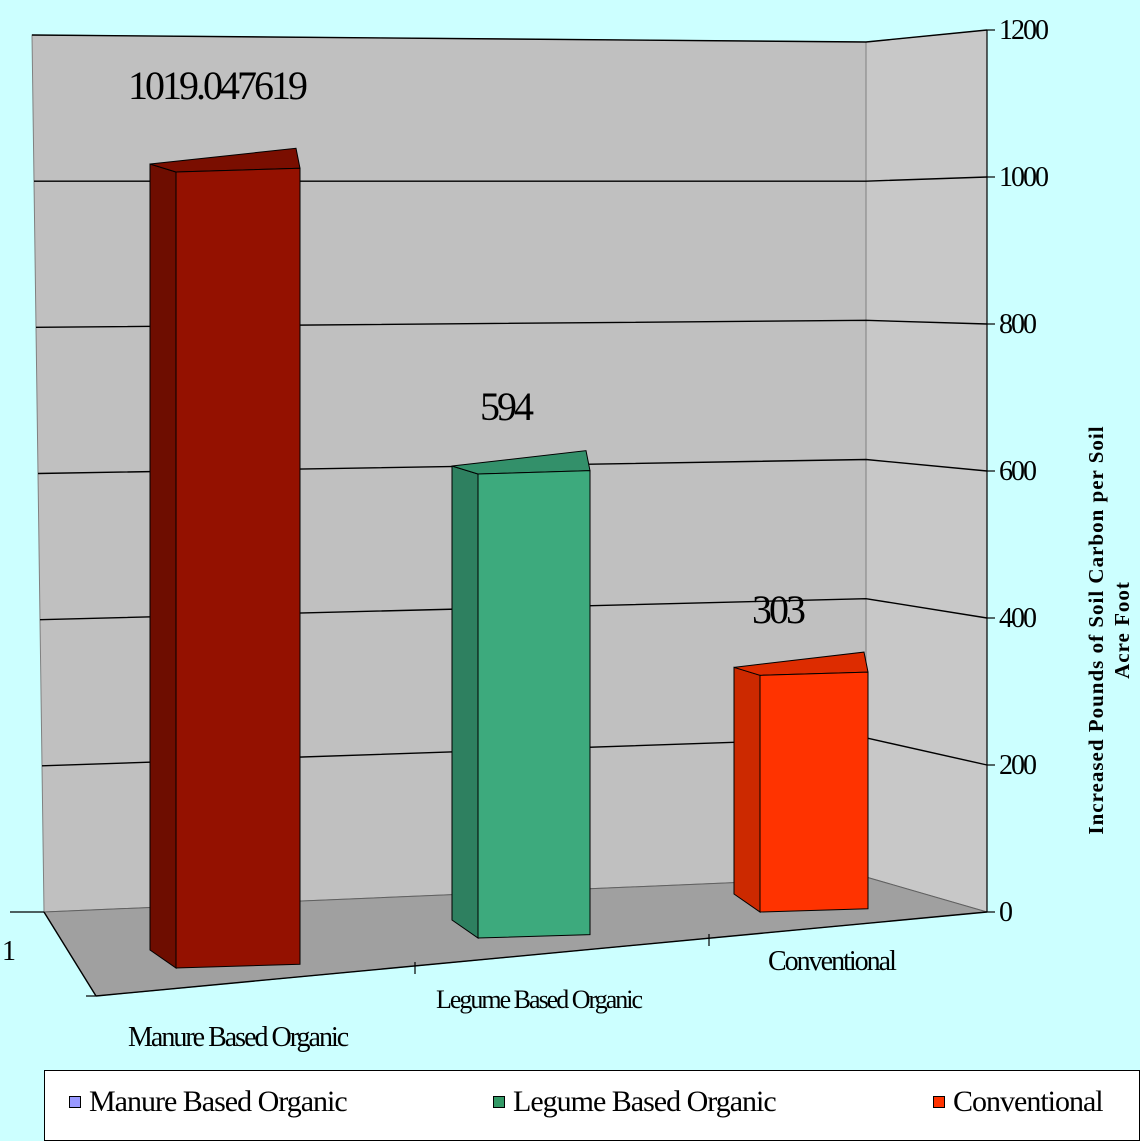 The width and height of the screenshot is (1140, 1141). What do you see at coordinates (778, 609) in the screenshot?
I see `data-label: 303` at bounding box center [778, 609].